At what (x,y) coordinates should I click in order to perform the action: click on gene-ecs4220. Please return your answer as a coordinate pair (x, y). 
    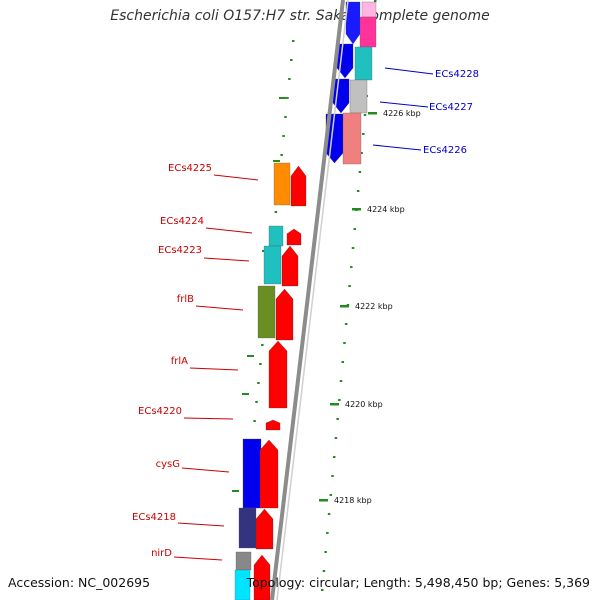
    Looking at the image, I should click on (273, 425).